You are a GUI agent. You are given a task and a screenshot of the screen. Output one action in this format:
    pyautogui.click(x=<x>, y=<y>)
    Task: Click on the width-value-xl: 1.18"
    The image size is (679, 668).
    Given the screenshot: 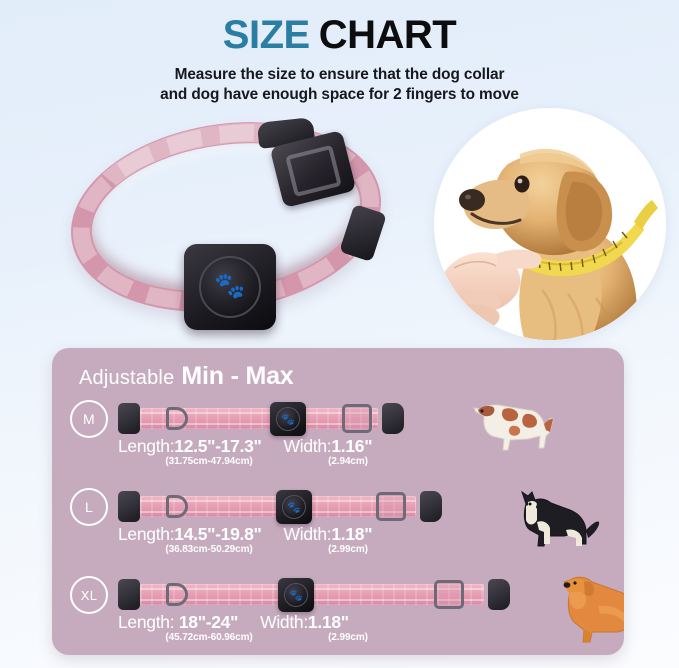 What is the action you would take?
    pyautogui.click(x=328, y=622)
    